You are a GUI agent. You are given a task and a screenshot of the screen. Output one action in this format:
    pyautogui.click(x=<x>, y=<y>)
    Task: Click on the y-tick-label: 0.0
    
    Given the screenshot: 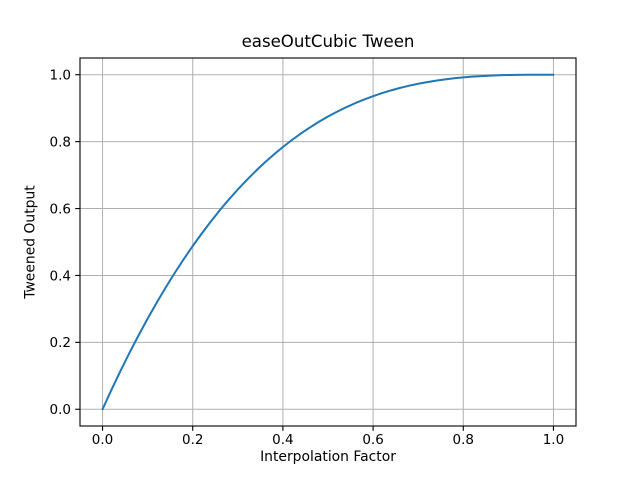 What is the action you would take?
    pyautogui.click(x=60, y=410)
    